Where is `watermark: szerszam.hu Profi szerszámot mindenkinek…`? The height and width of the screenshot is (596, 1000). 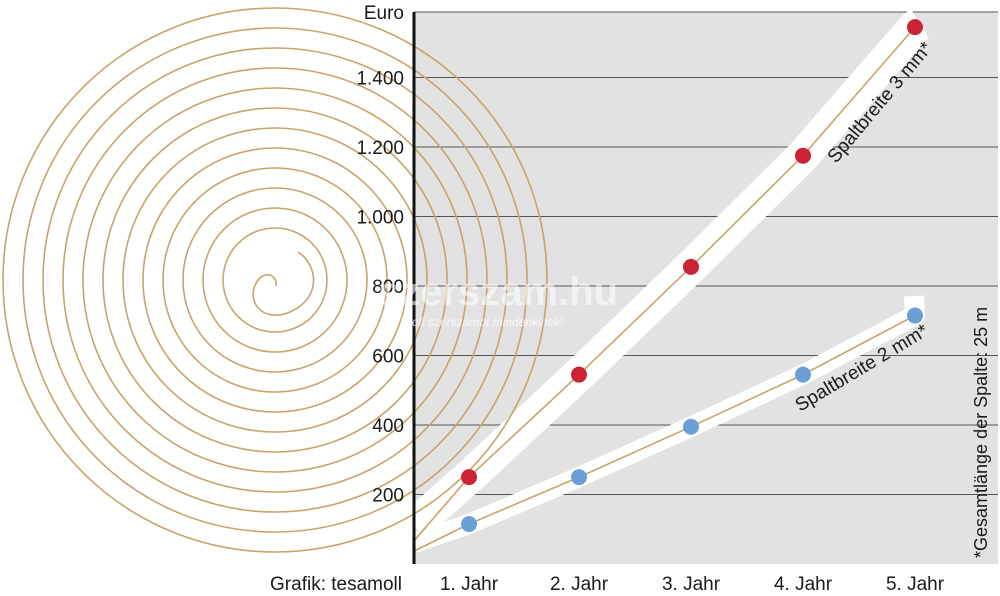
watermark: szerszam.hu Profi szerszámot mindenkinek… is located at coordinates (498, 299).